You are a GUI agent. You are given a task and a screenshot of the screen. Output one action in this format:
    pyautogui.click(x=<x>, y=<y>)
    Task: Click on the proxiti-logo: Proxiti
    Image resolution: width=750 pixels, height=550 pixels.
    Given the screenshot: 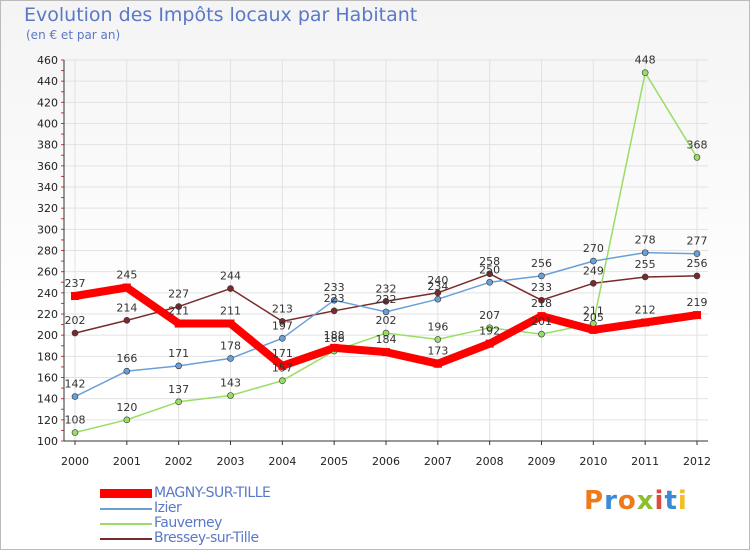 What is the action you would take?
    pyautogui.click(x=636, y=501)
    